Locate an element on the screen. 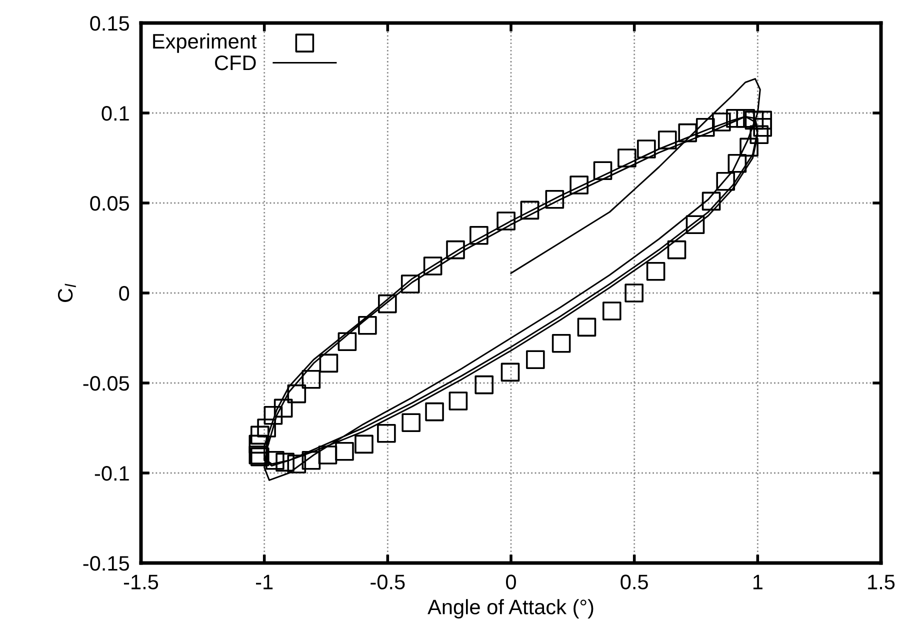  x-tick-label: 1 is located at coordinates (757, 582).